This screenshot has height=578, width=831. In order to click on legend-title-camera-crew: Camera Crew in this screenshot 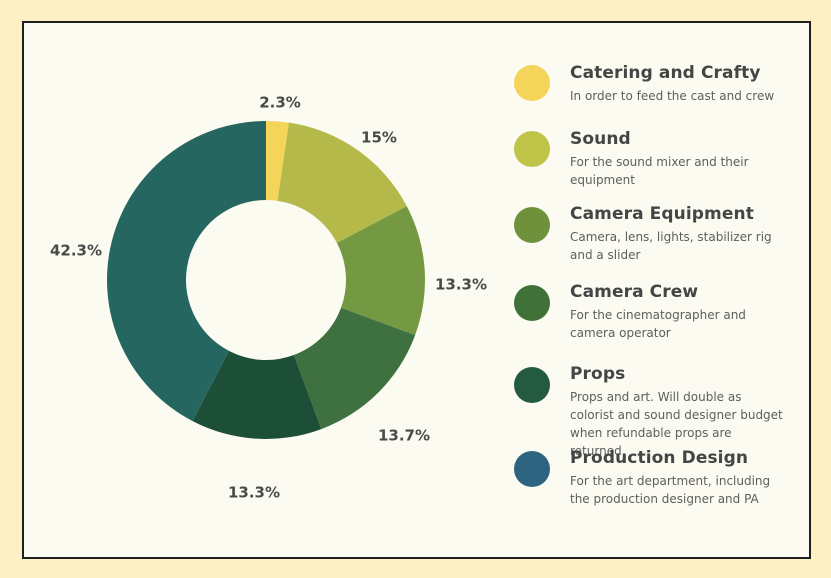, I will do `click(634, 292)`.